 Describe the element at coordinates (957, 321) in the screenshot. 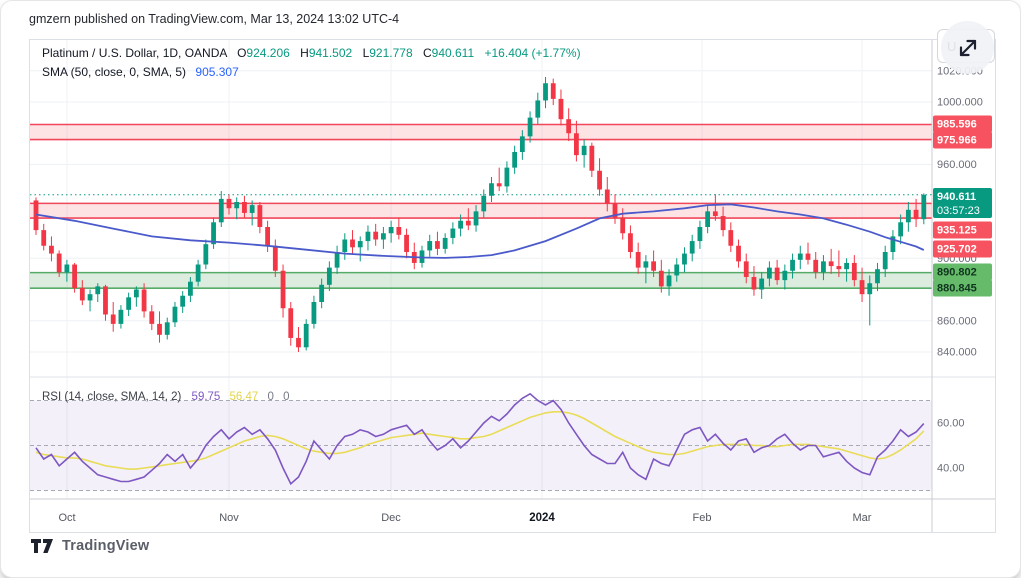

I see `svg-text: 860.000` at that location.